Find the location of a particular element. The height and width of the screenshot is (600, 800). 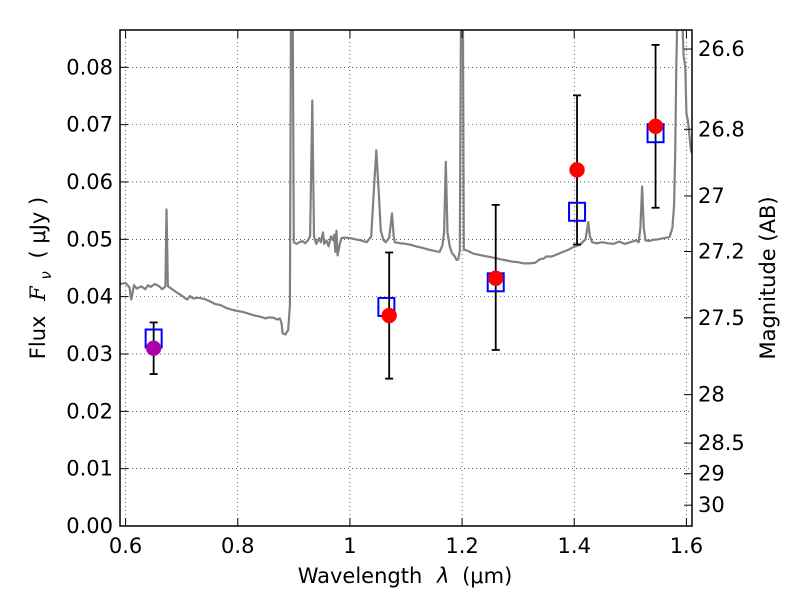

magnitude-tick-label: 30 is located at coordinates (711, 505).